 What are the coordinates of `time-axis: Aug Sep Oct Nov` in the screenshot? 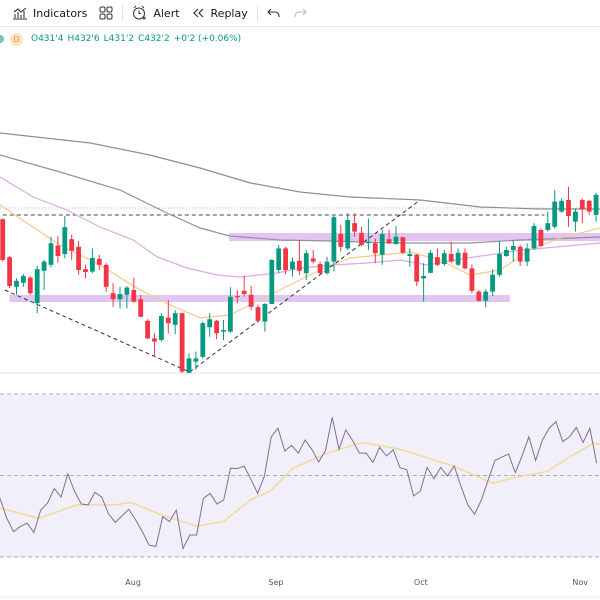 It's located at (356, 582).